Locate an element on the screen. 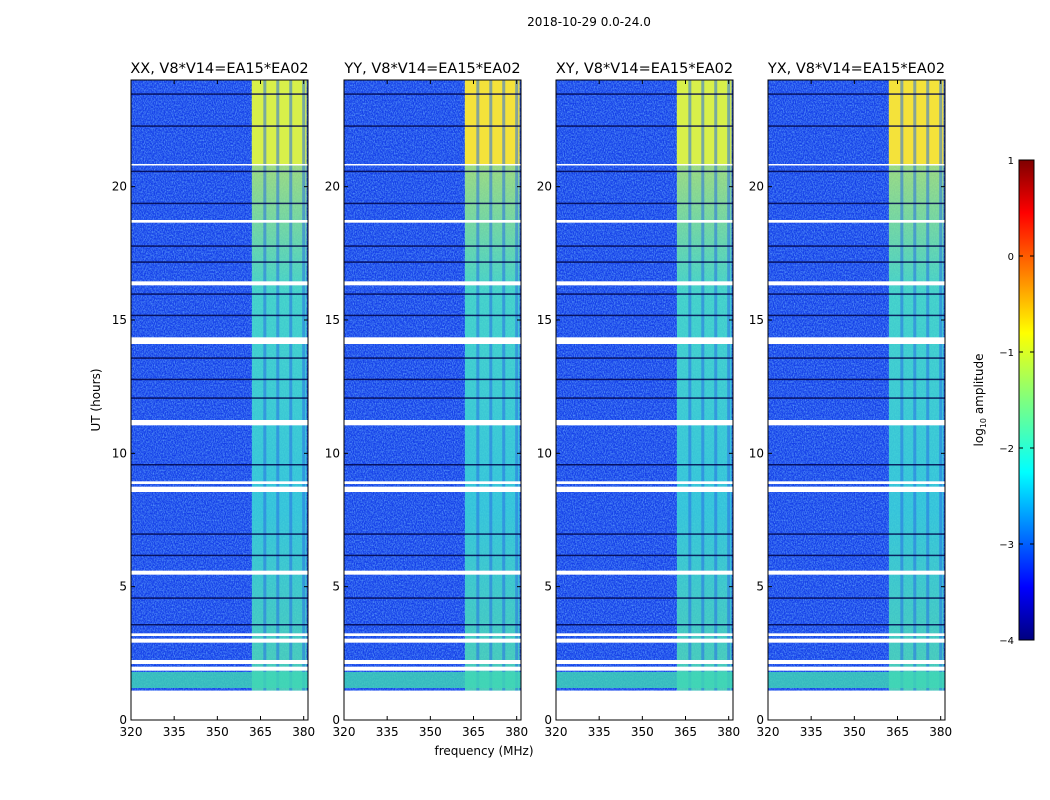  y-tick-label: 5 is located at coordinates (336, 587).